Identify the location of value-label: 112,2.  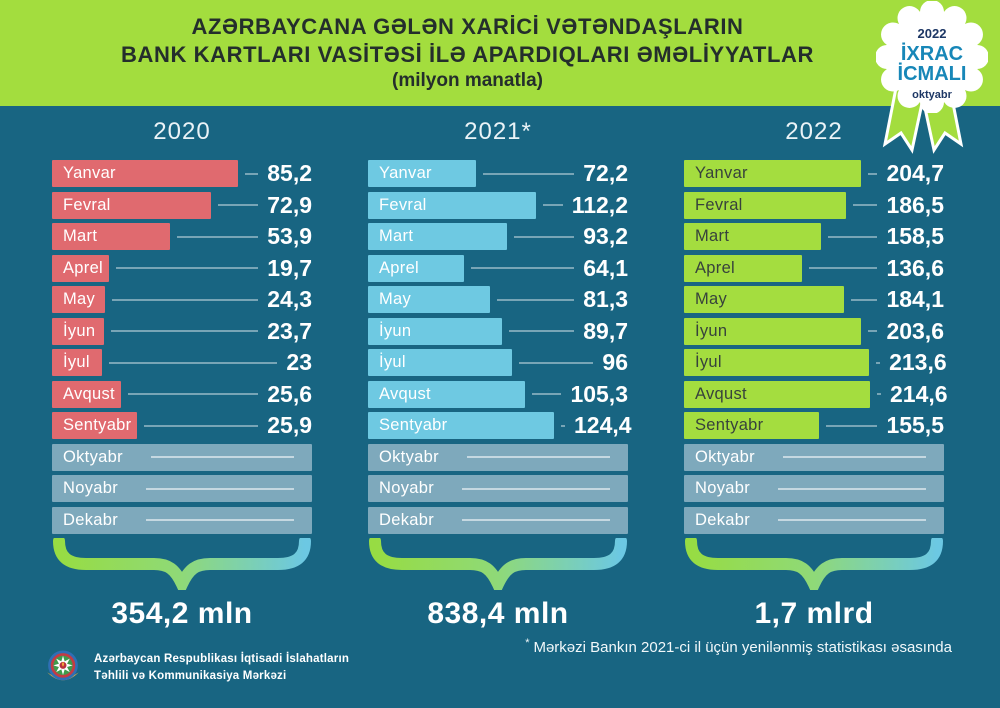
(599, 204).